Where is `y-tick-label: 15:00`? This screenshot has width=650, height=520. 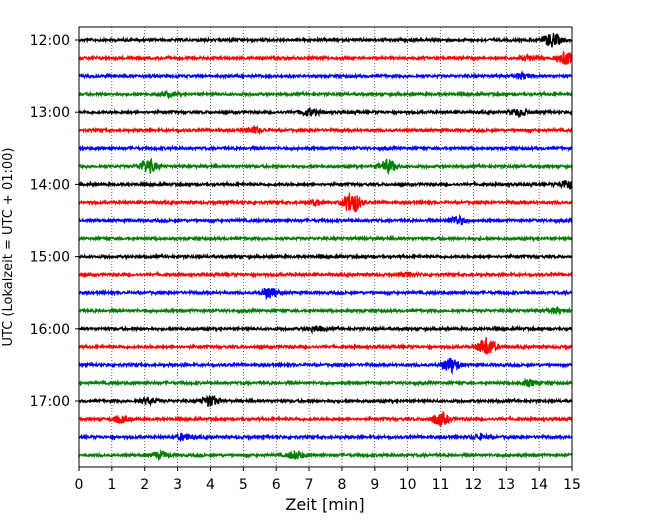
y-tick-label: 15:00 is located at coordinates (50, 258).